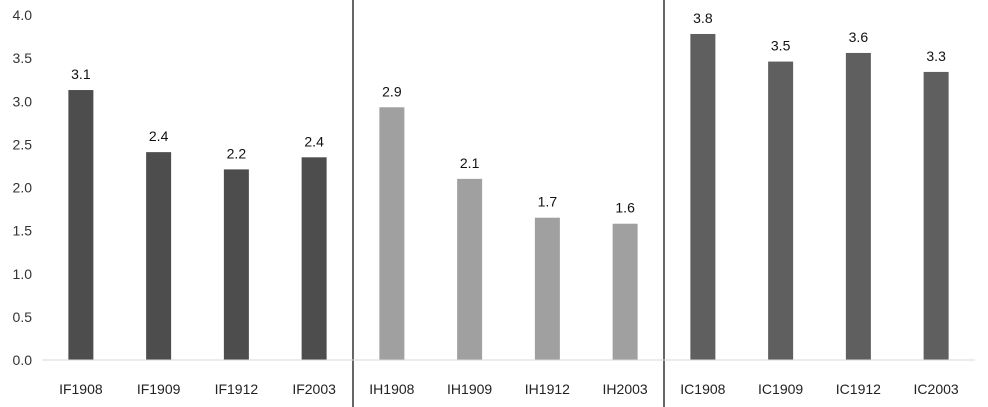 The width and height of the screenshot is (988, 407). I want to click on x-tick-label: IC2003, so click(936, 389).